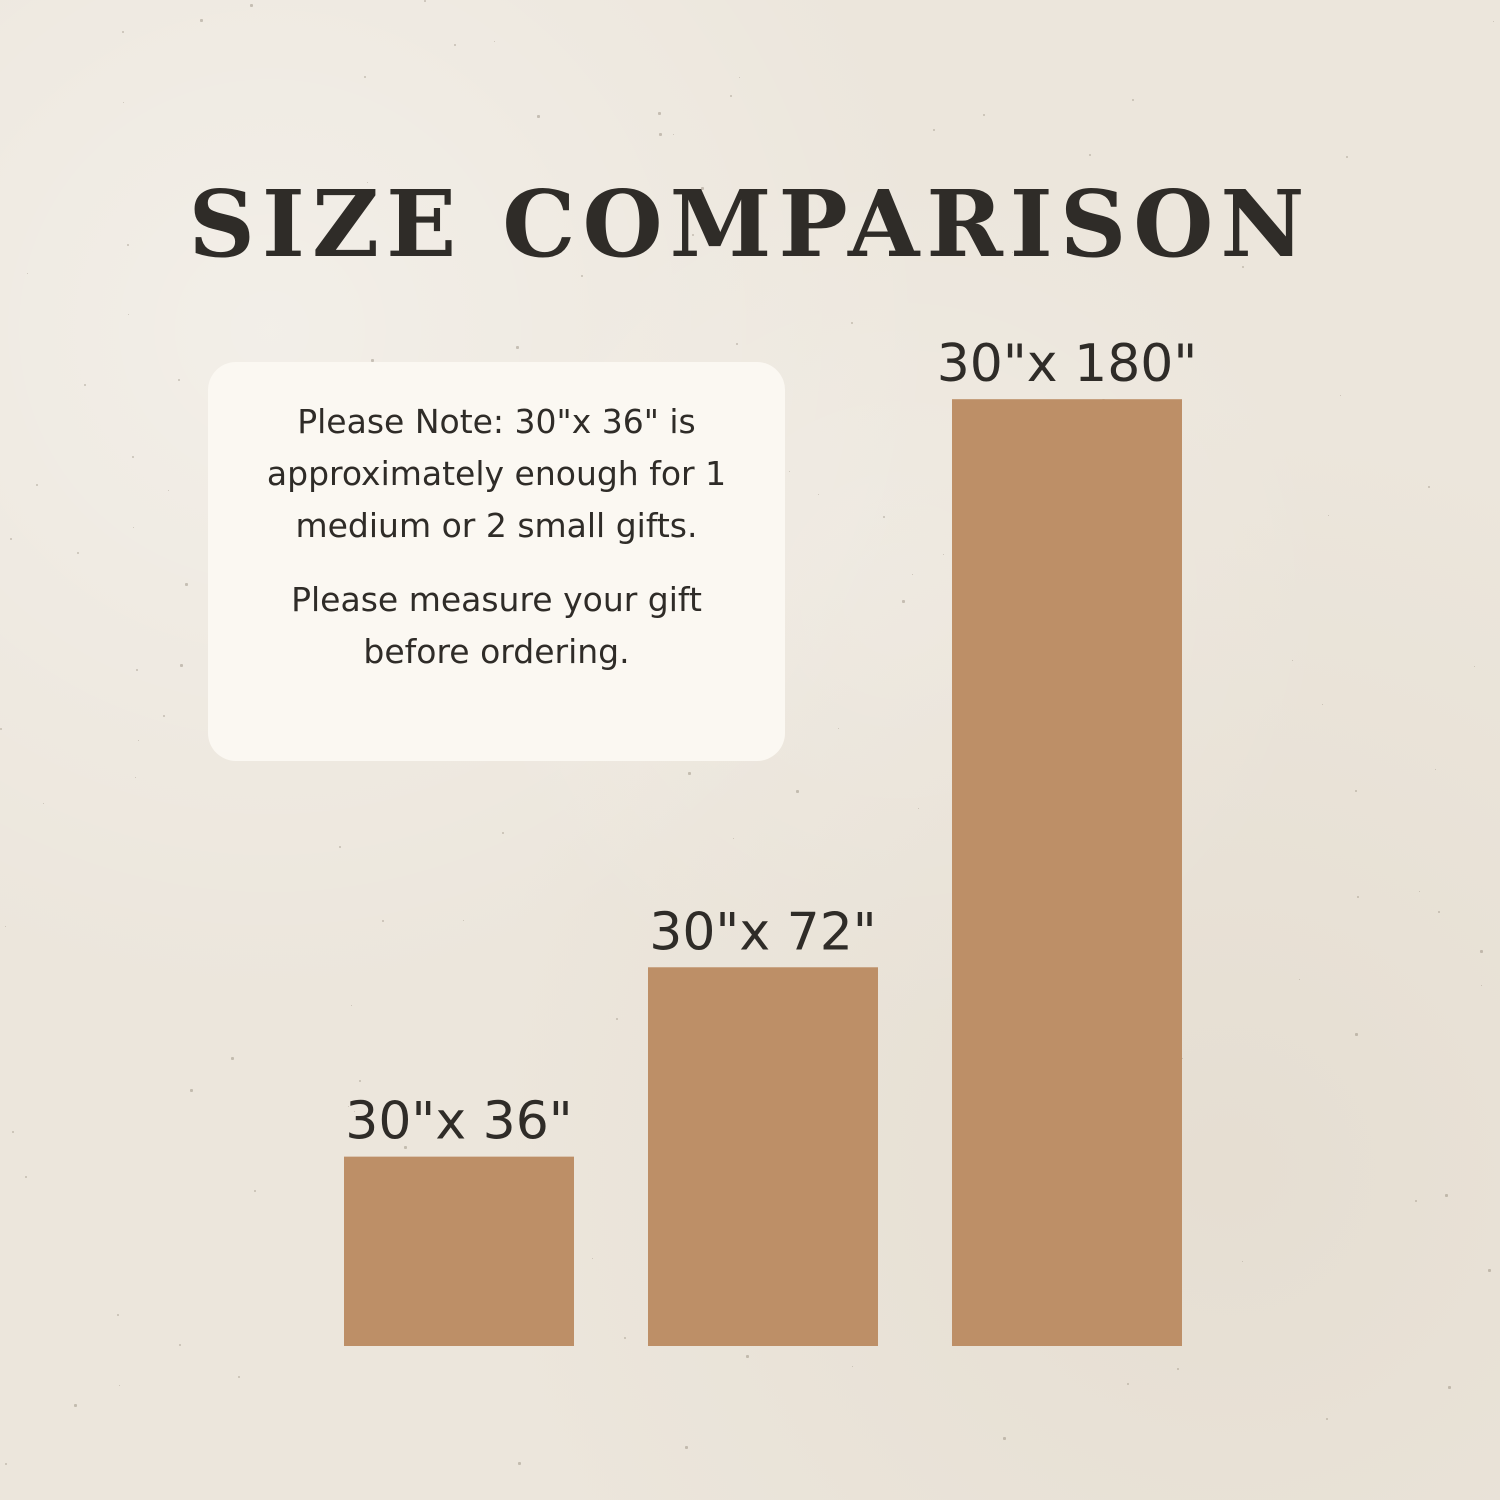 This screenshot has height=1500, width=1500. Describe the element at coordinates (750, 223) in the screenshot. I see `page-title: SIZE COMPARISON` at that location.